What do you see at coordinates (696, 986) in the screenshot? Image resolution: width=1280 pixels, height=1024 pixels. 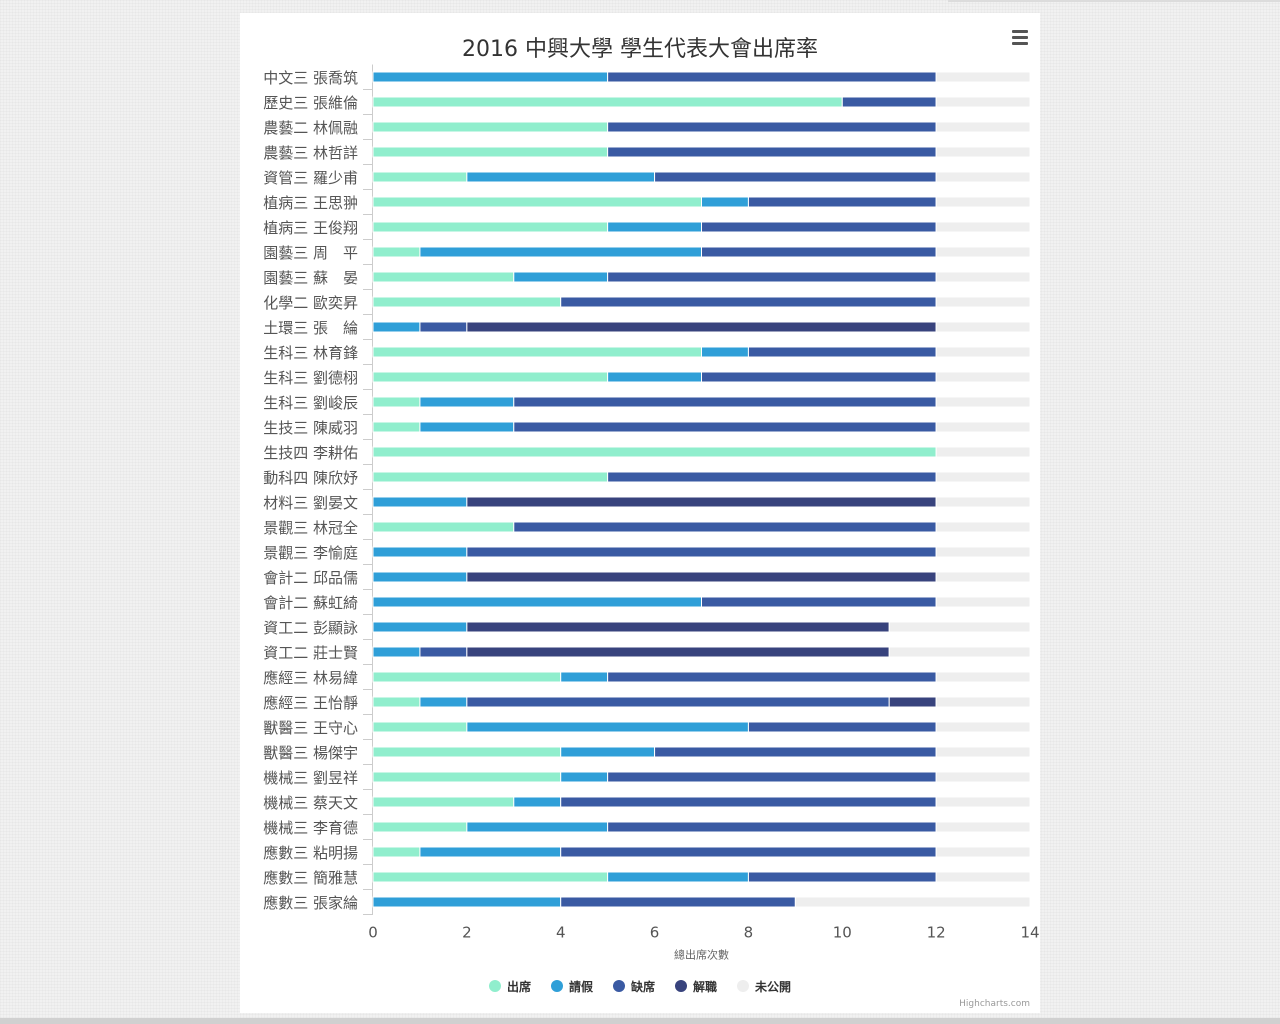 I see `legend-item: 解職` at bounding box center [696, 986].